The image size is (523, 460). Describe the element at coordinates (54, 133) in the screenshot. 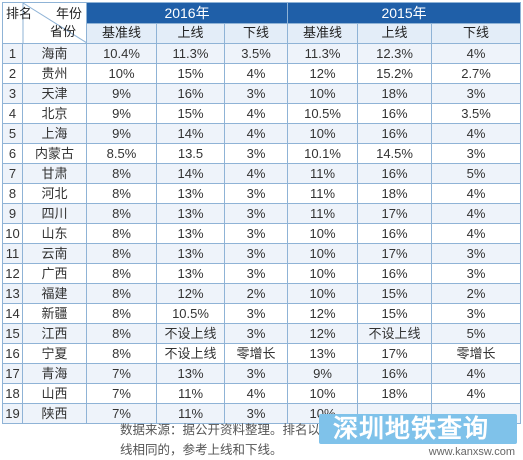

I see `province-cell: 上海` at that location.